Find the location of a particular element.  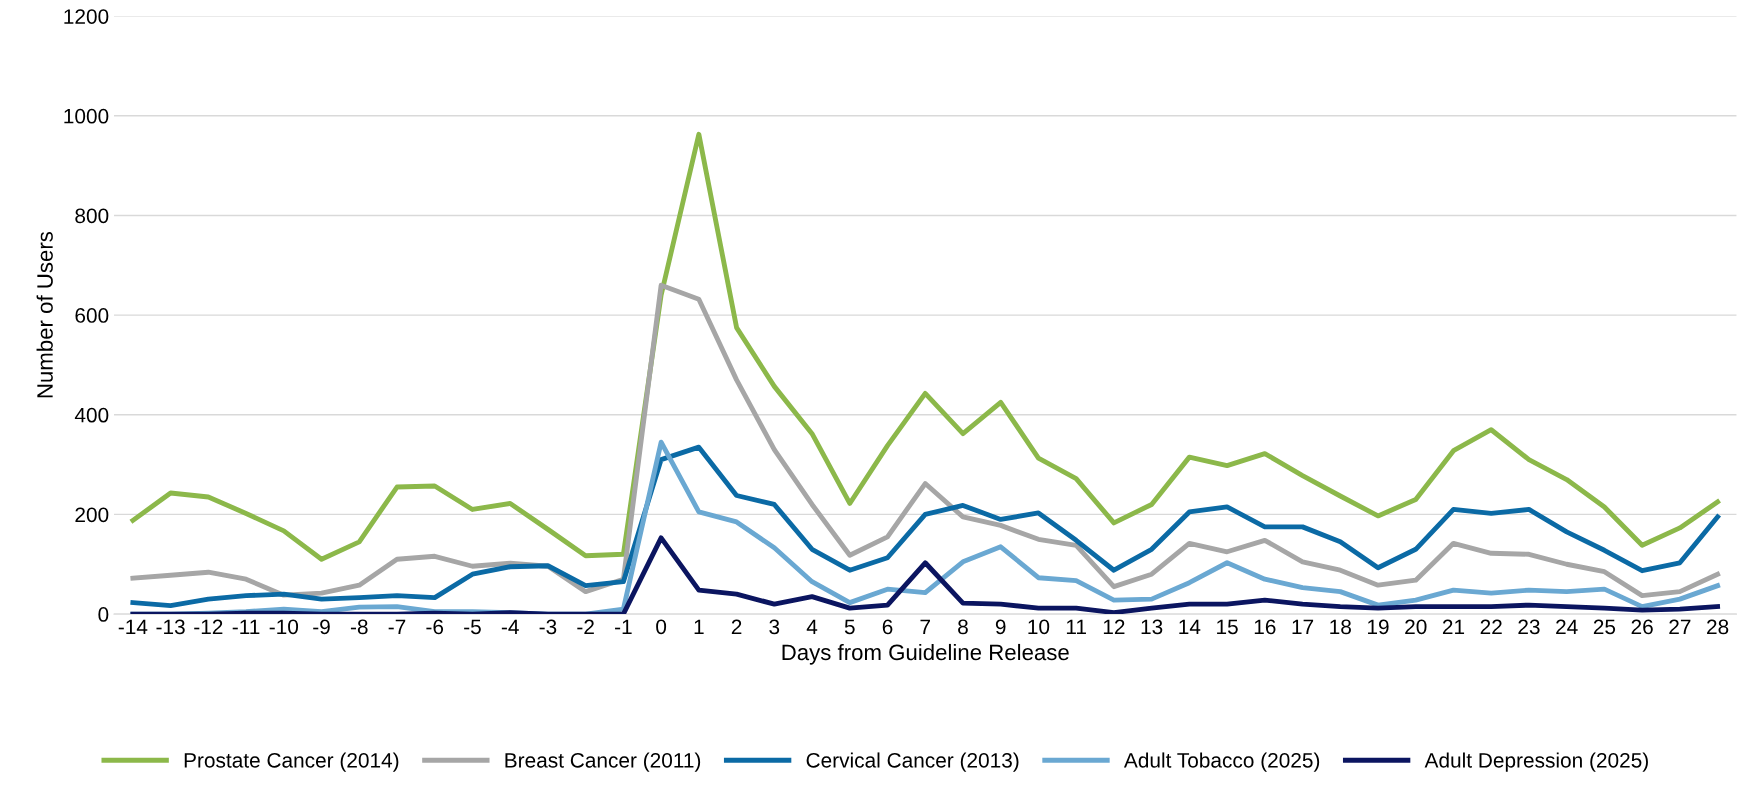

x-tick-label: -10 is located at coordinates (284, 627).